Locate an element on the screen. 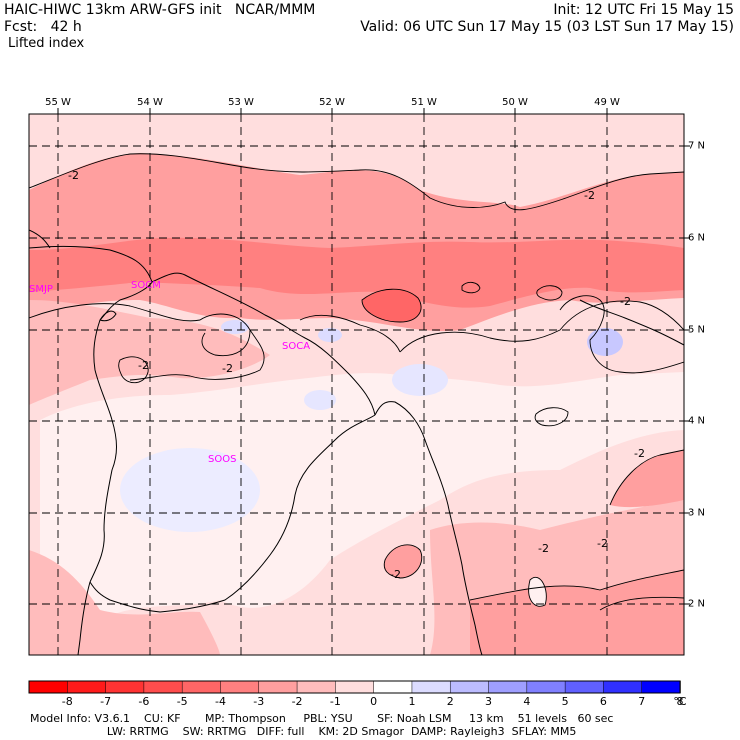 This screenshot has width=740, height=740. station-group: SMJP SOCM SOCA SOOS is located at coordinates (169, 372).